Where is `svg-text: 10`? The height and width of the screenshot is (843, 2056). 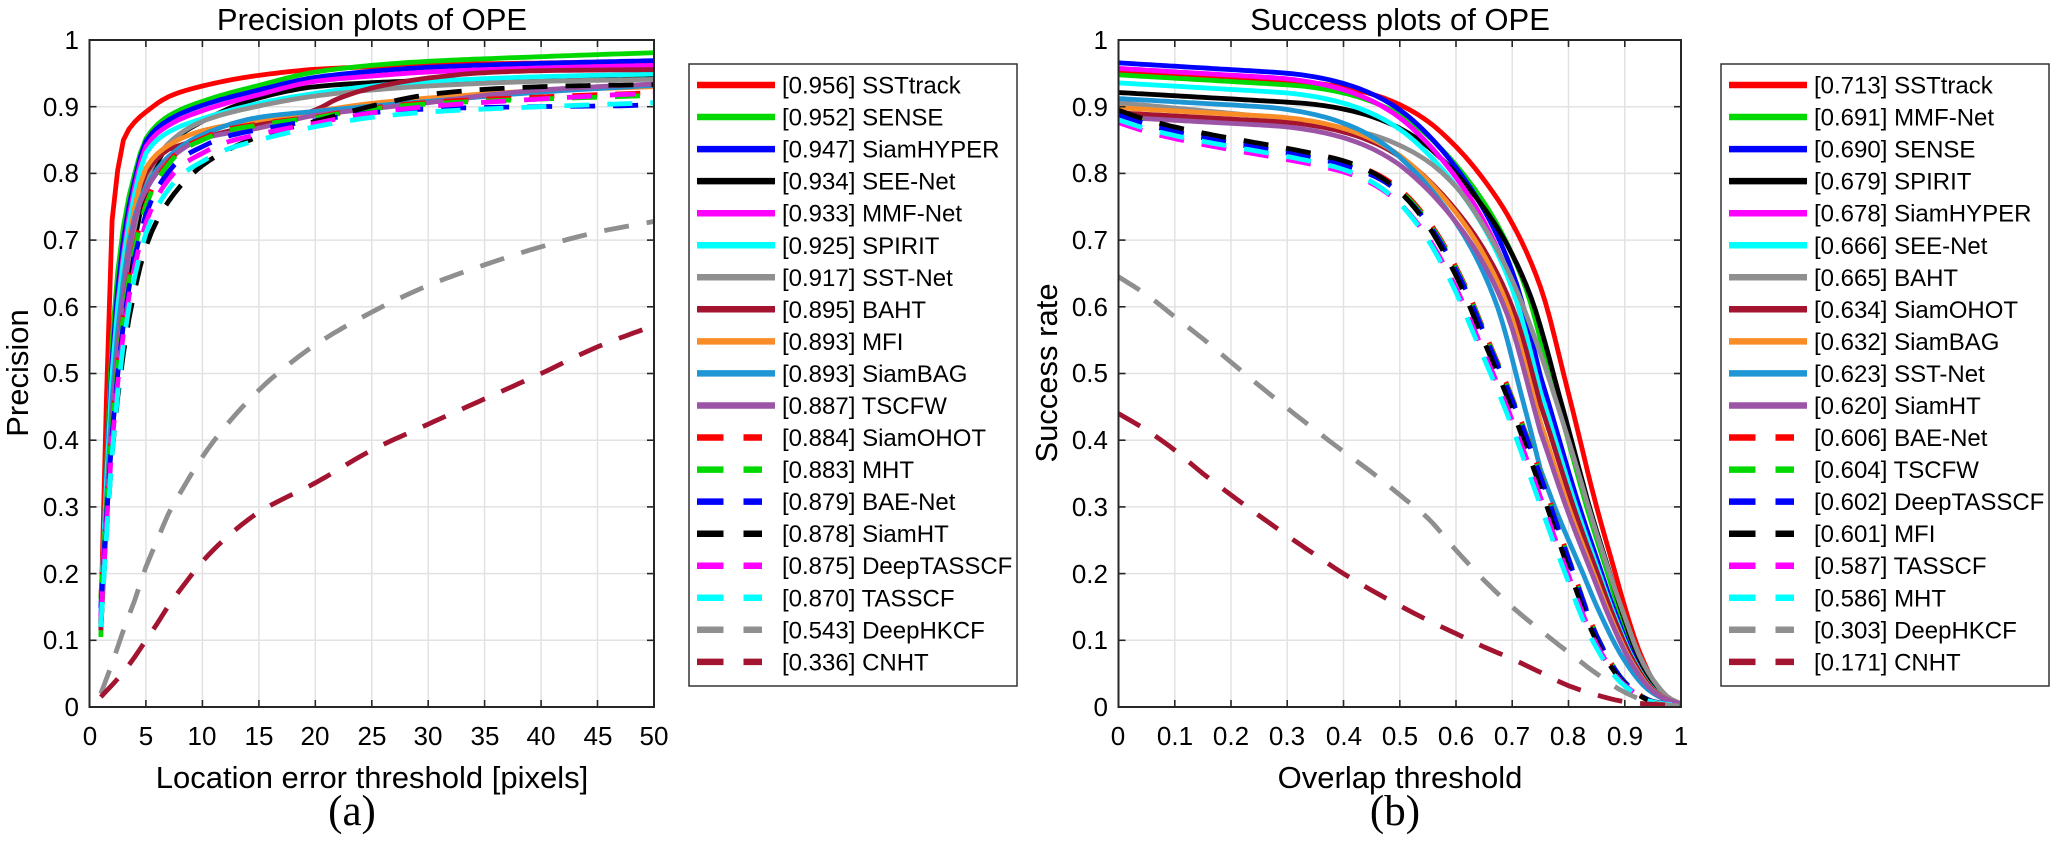
svg-text: 10 is located at coordinates (202, 736).